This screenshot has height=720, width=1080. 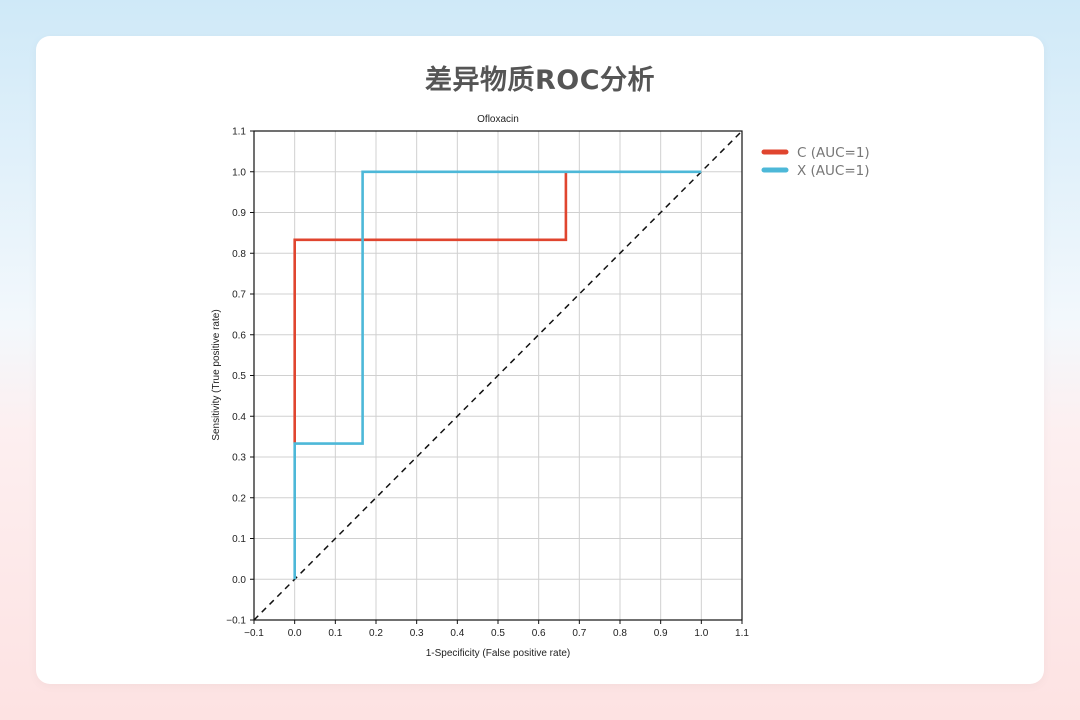 What do you see at coordinates (457, 633) in the screenshot?
I see `x-tick-label: 0.4` at bounding box center [457, 633].